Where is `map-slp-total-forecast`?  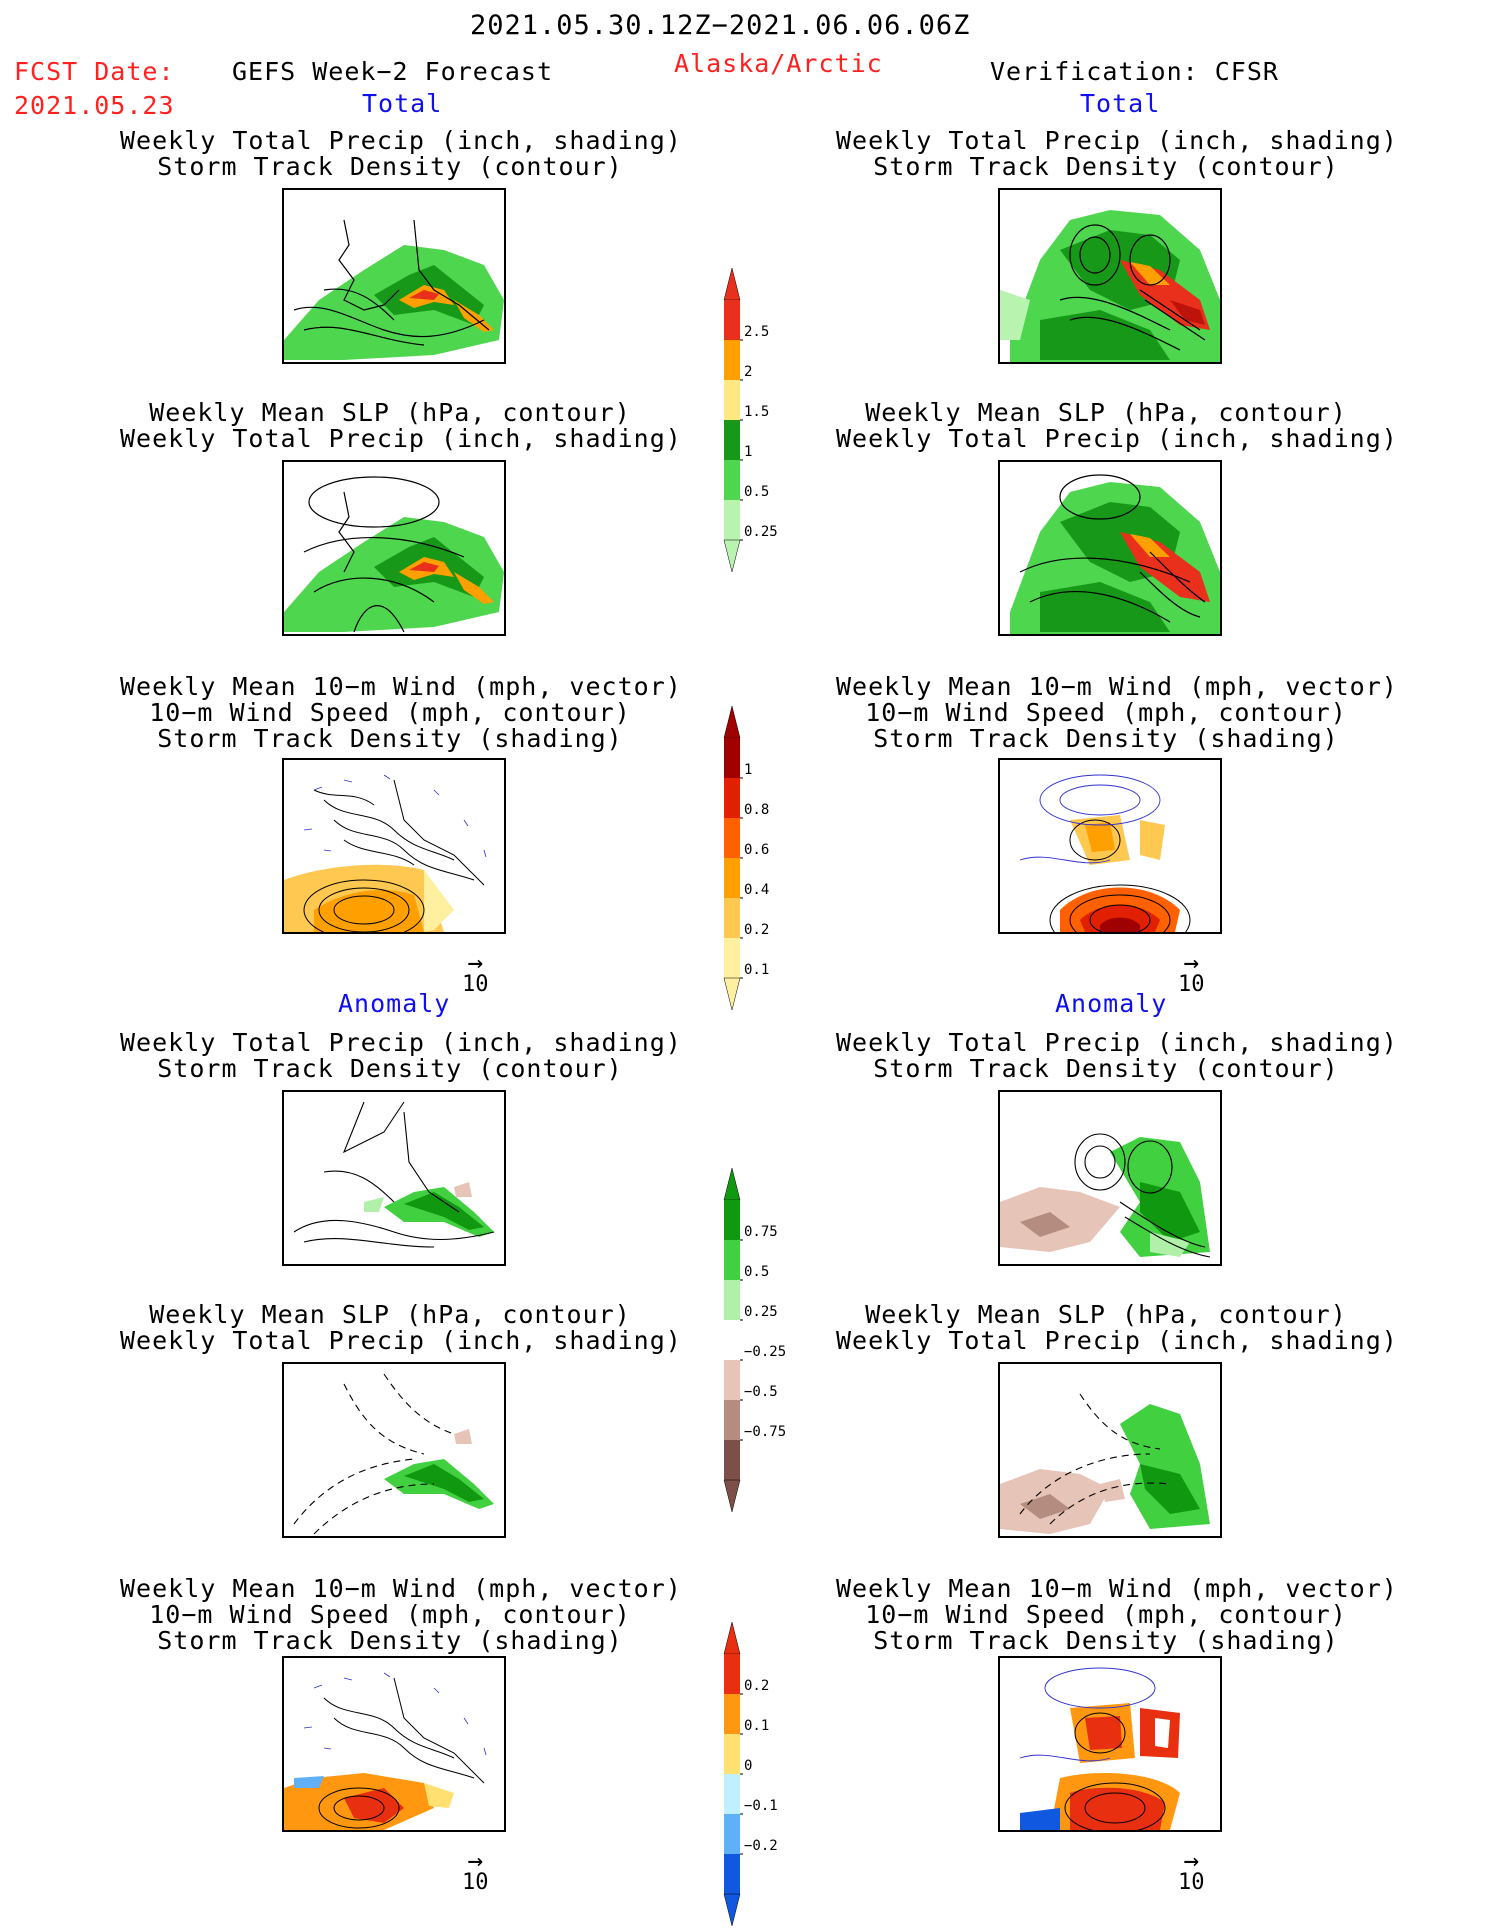
map-slp-total-forecast is located at coordinates (394, 548).